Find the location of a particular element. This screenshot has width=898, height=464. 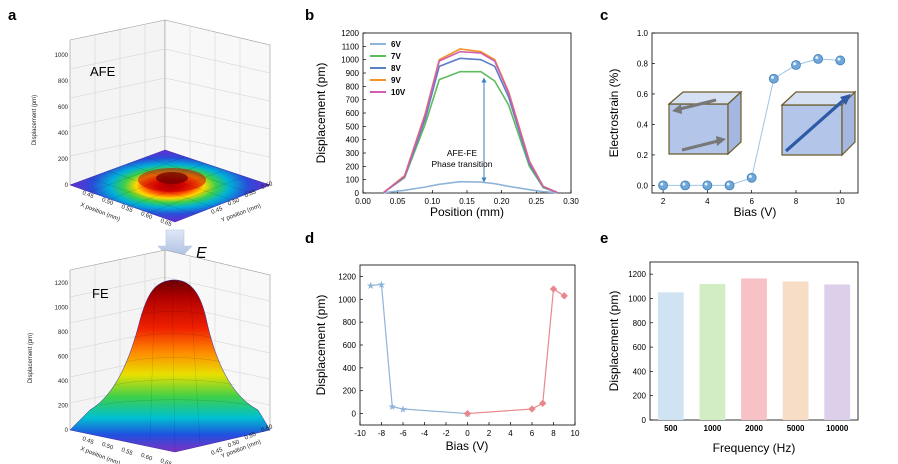

afe-dipole-arrowhead-up is located at coordinates (677, 109).